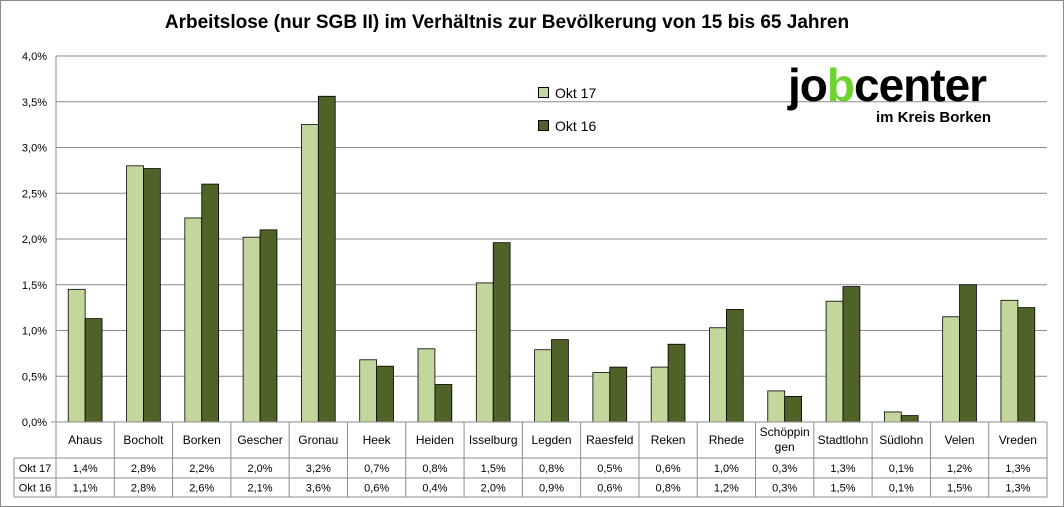 Image resolution: width=1064 pixels, height=507 pixels. I want to click on x-tick-label: Borken, so click(202, 440).